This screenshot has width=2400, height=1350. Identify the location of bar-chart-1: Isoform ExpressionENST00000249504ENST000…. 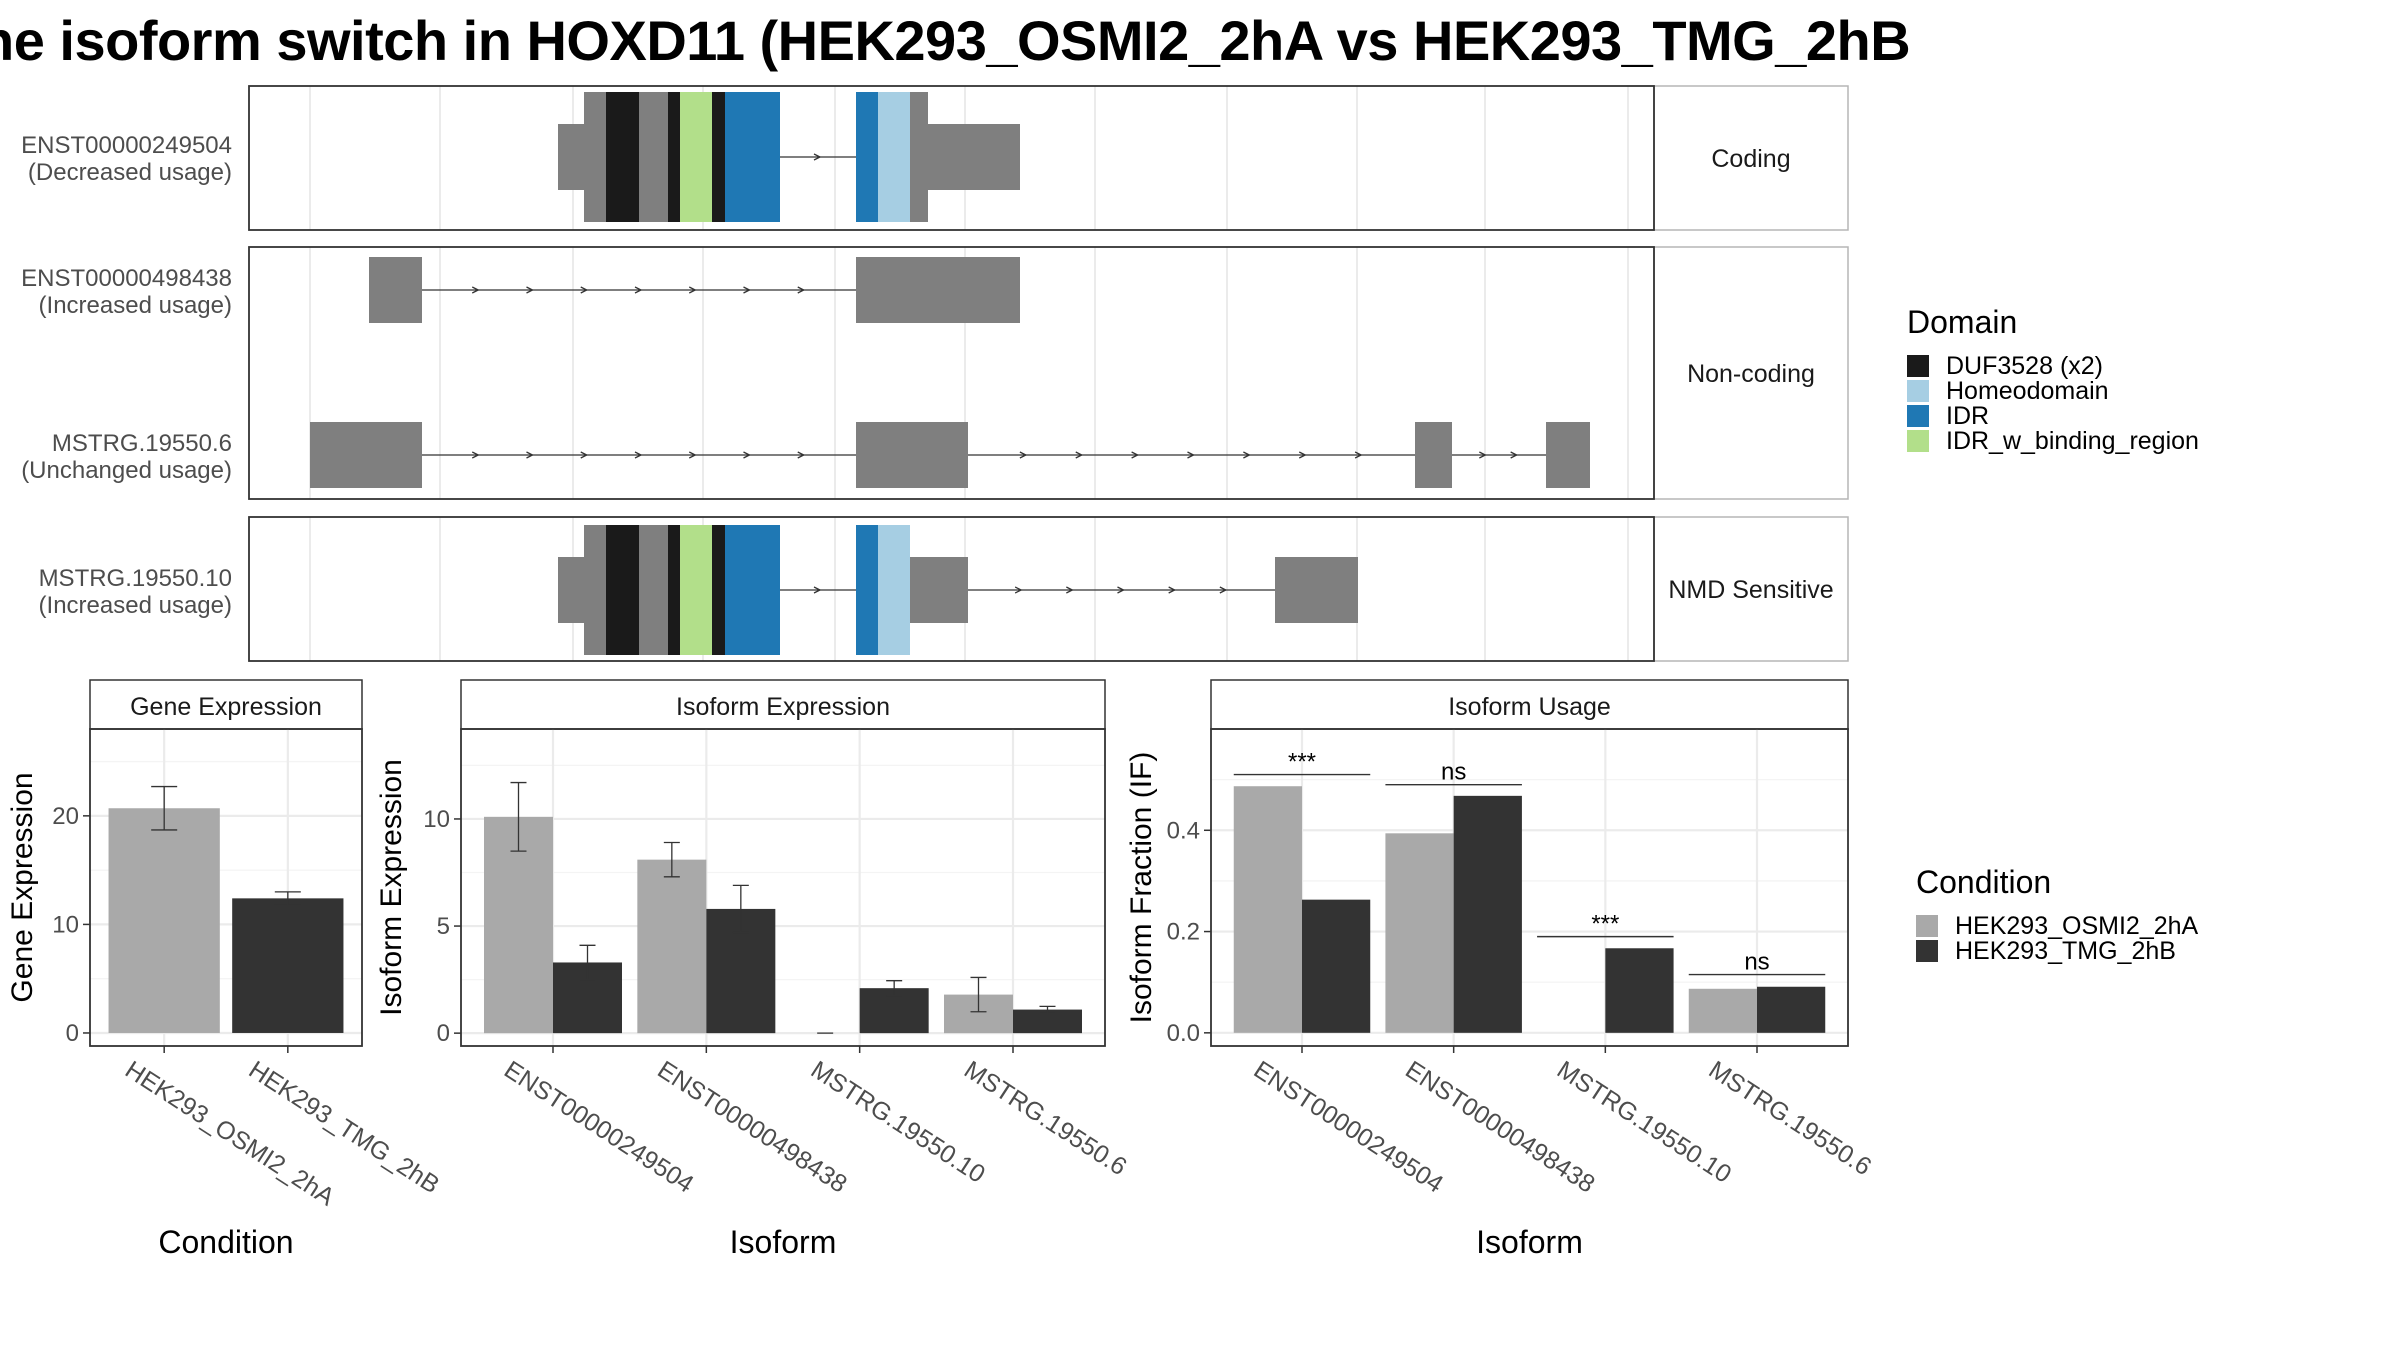
(753, 969).